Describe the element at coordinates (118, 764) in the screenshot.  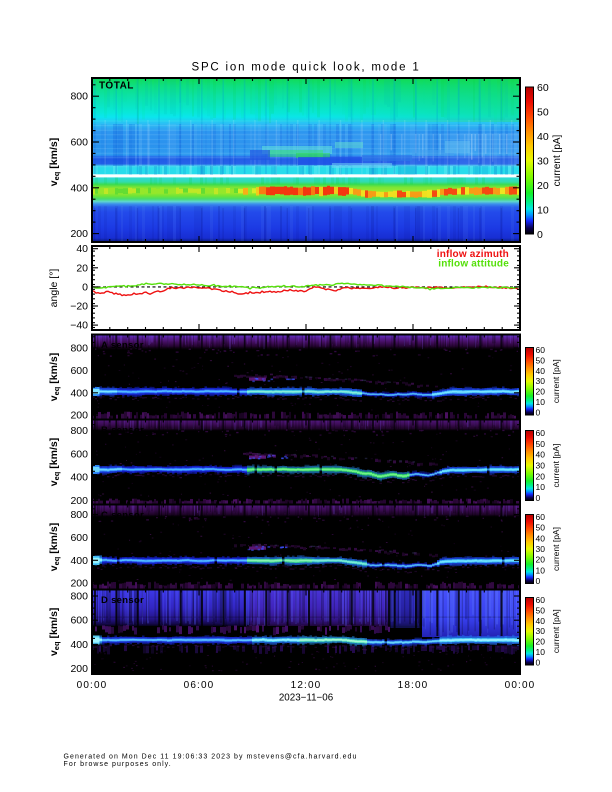
I see `svg-text: For browse purposes only.` at that location.